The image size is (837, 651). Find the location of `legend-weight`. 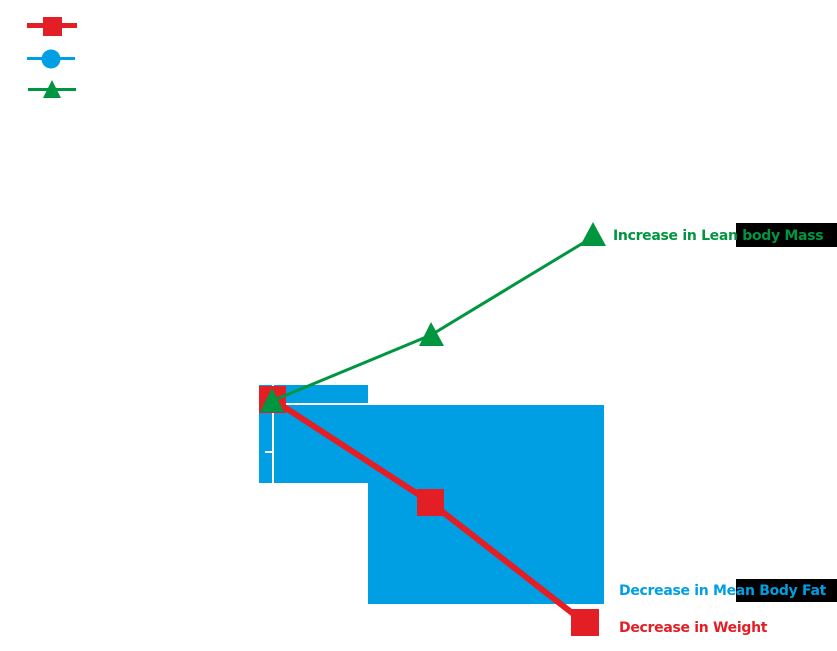

legend-weight is located at coordinates (52, 26).